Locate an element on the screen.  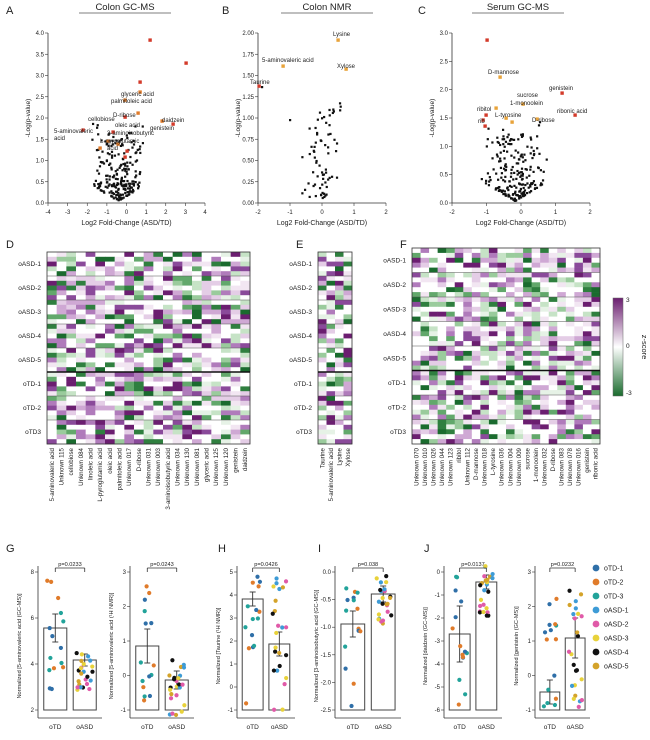
volcano-title-b: Colon NMR is located at coordinates (326, 7).